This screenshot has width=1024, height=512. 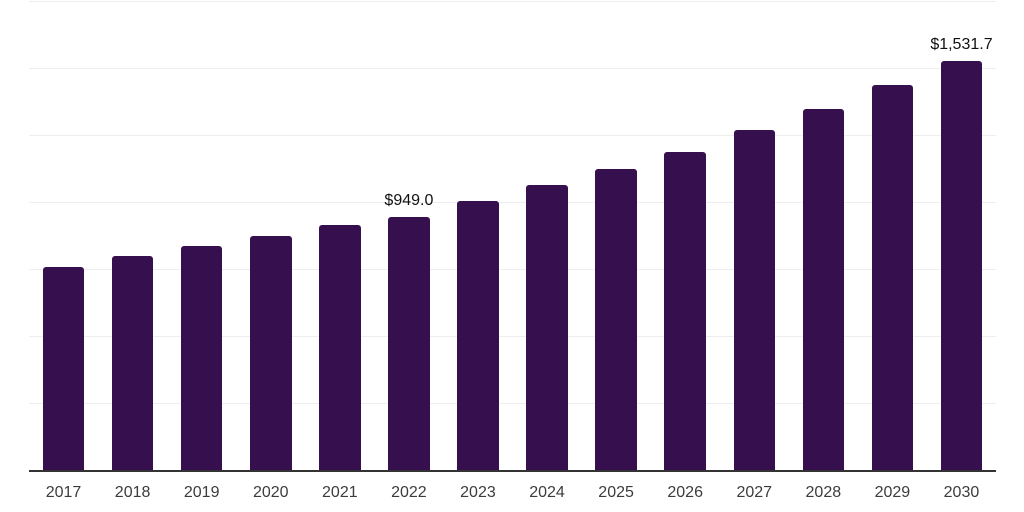 What do you see at coordinates (512, 471) in the screenshot?
I see `x-axis-line` at bounding box center [512, 471].